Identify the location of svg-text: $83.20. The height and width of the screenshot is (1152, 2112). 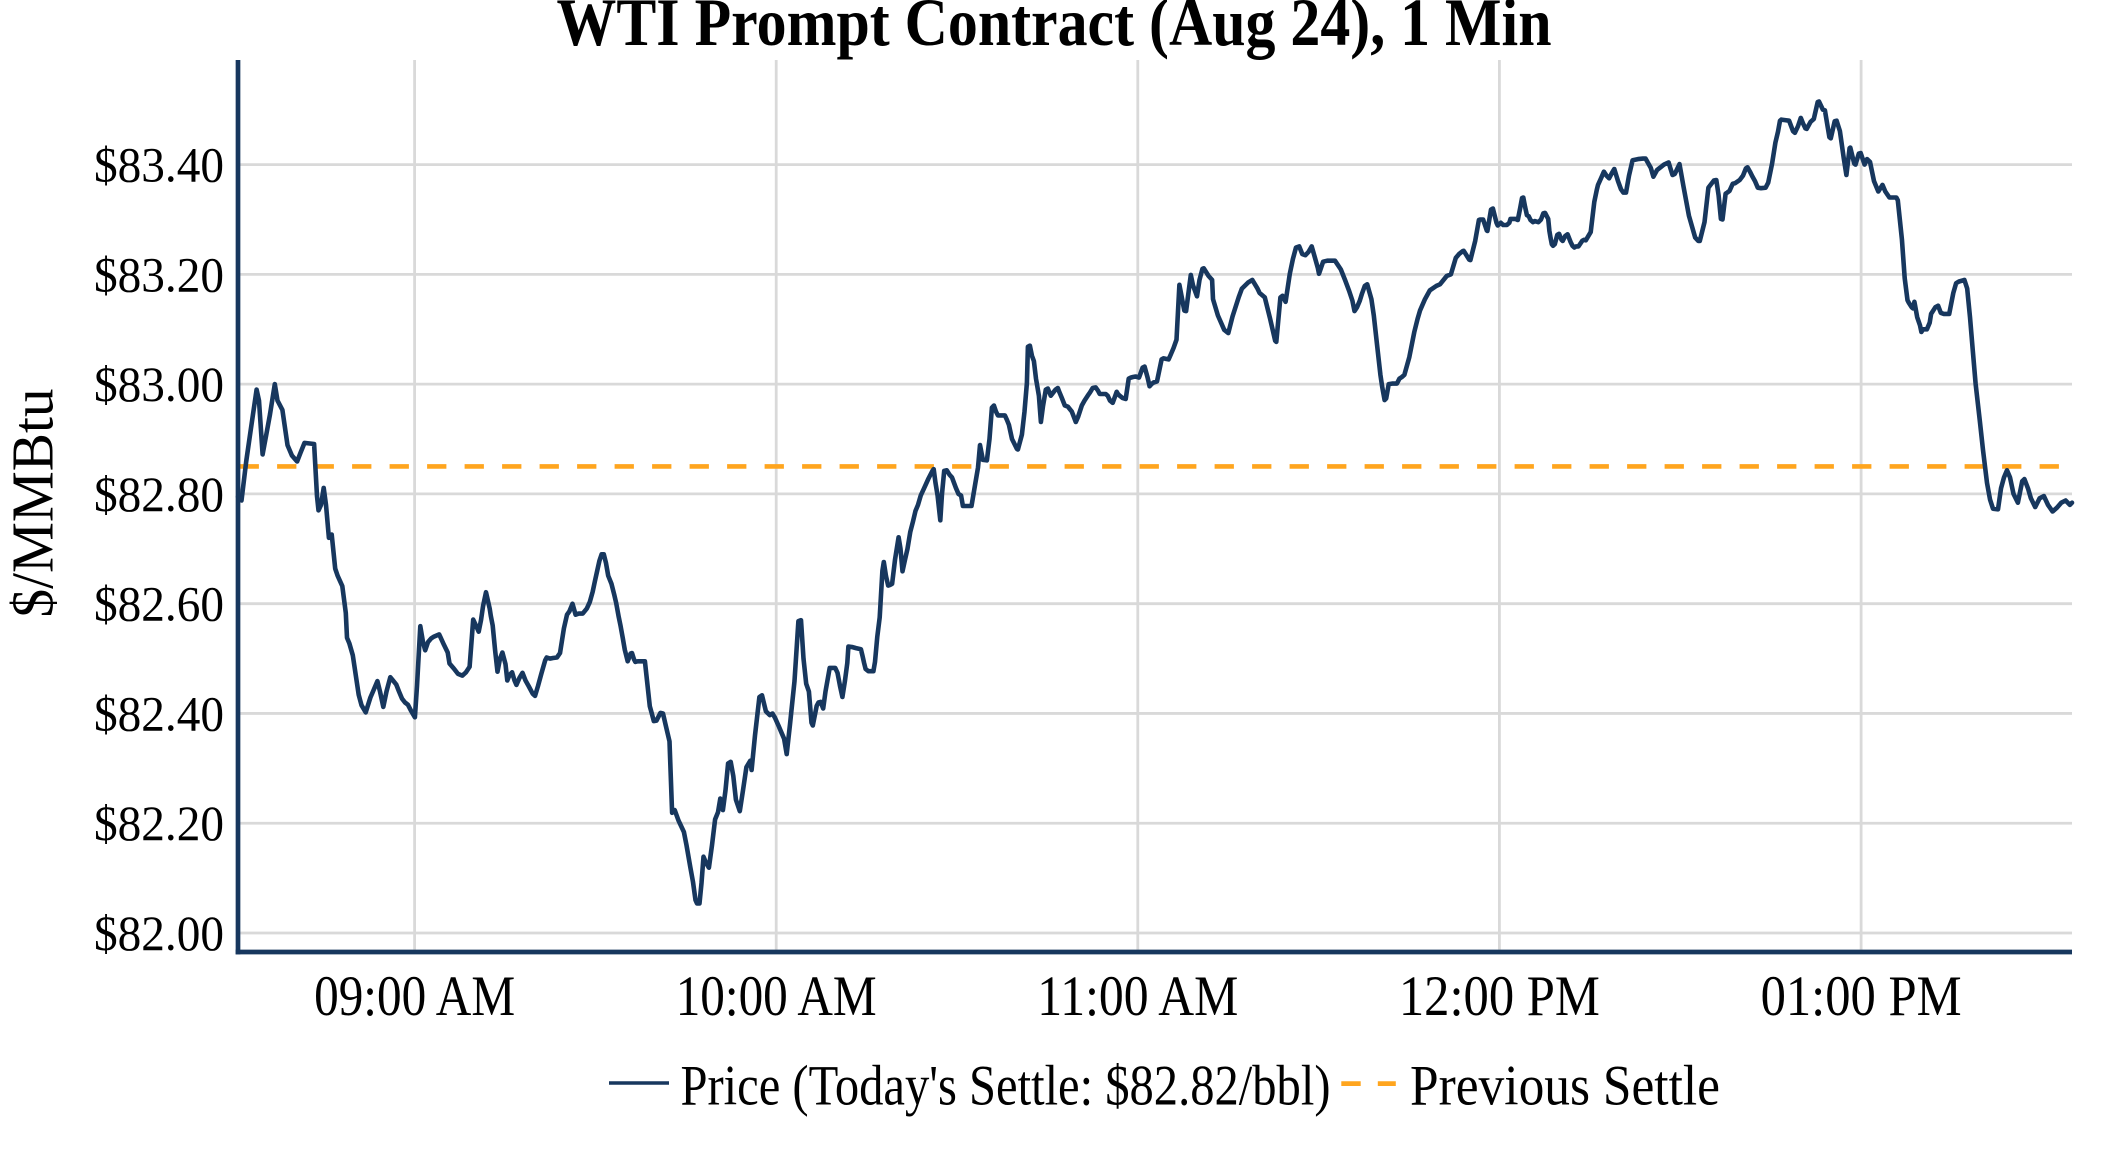
(159, 274).